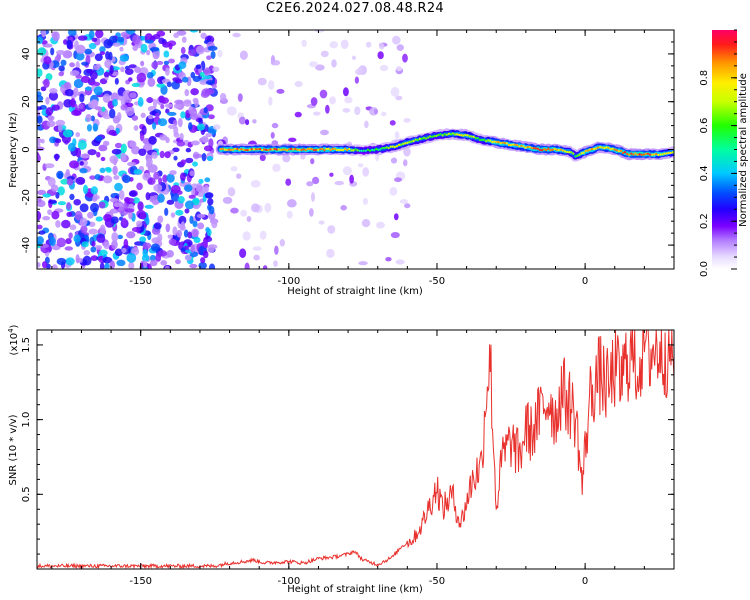  Describe the element at coordinates (704, 221) in the screenshot. I see `colorbar-tick-label: 0.2` at that location.